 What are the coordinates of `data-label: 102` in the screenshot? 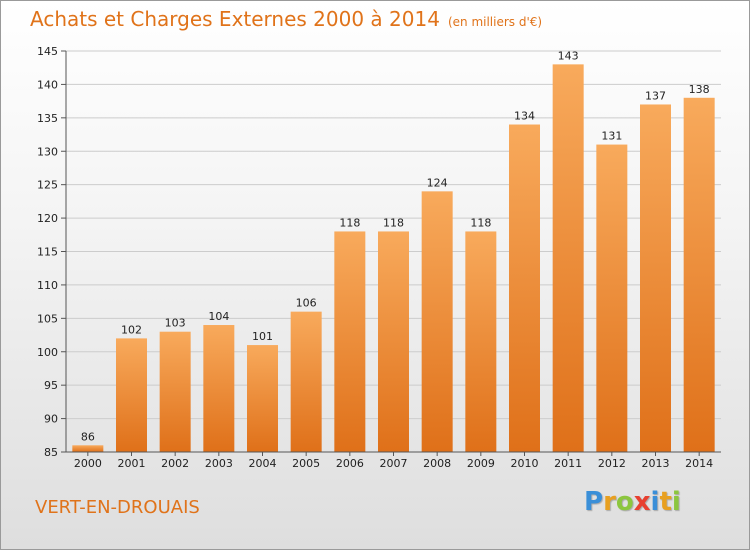 It's located at (131, 329).